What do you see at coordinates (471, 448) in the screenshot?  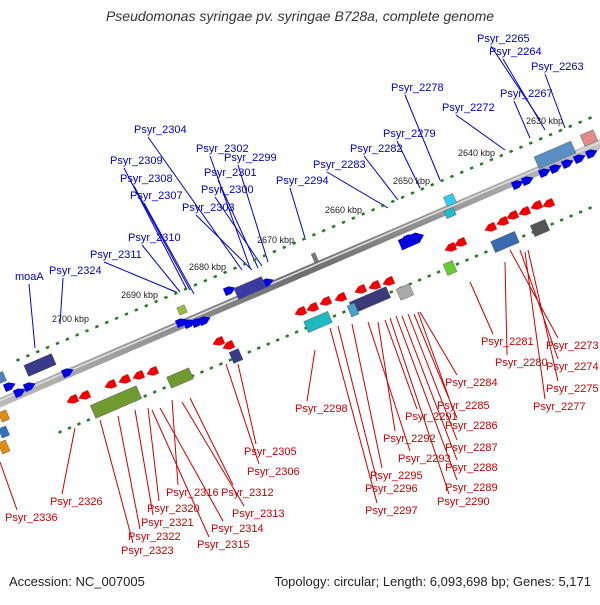 I see `reverse-gene-label: Psyr_2287` at bounding box center [471, 448].